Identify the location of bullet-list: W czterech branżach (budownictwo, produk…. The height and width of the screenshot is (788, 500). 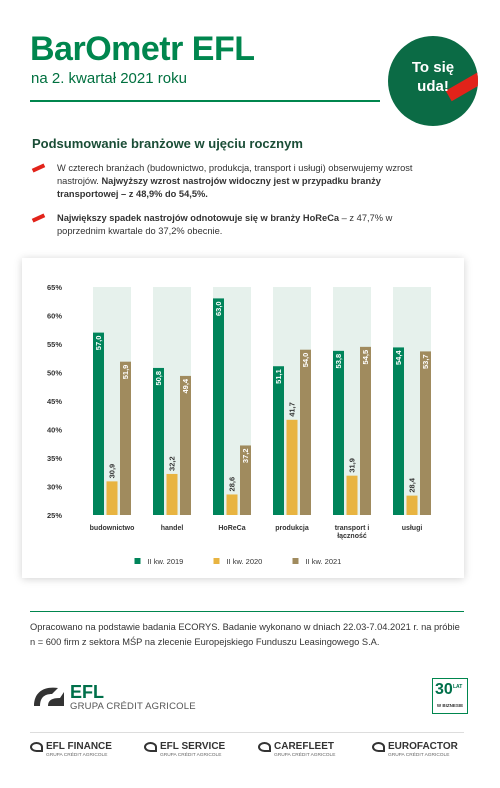
(236, 205).